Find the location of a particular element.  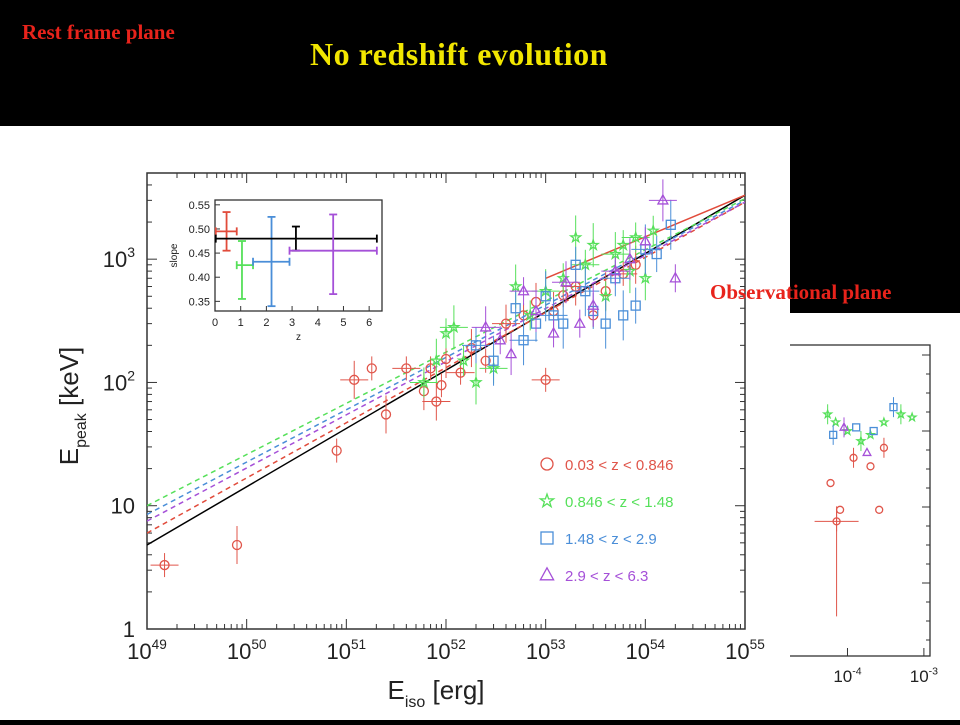

inset-y-tick-label: 0.55 is located at coordinates (199, 206).